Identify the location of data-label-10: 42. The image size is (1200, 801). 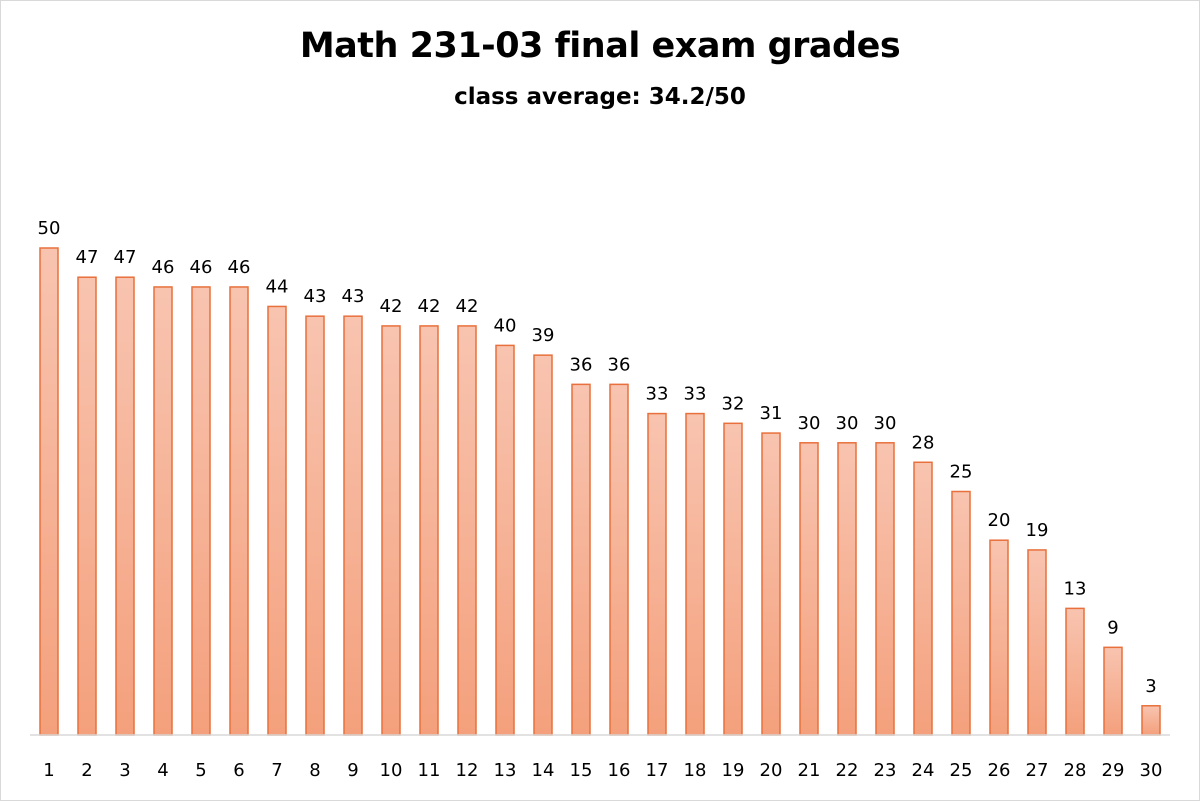
(391, 306).